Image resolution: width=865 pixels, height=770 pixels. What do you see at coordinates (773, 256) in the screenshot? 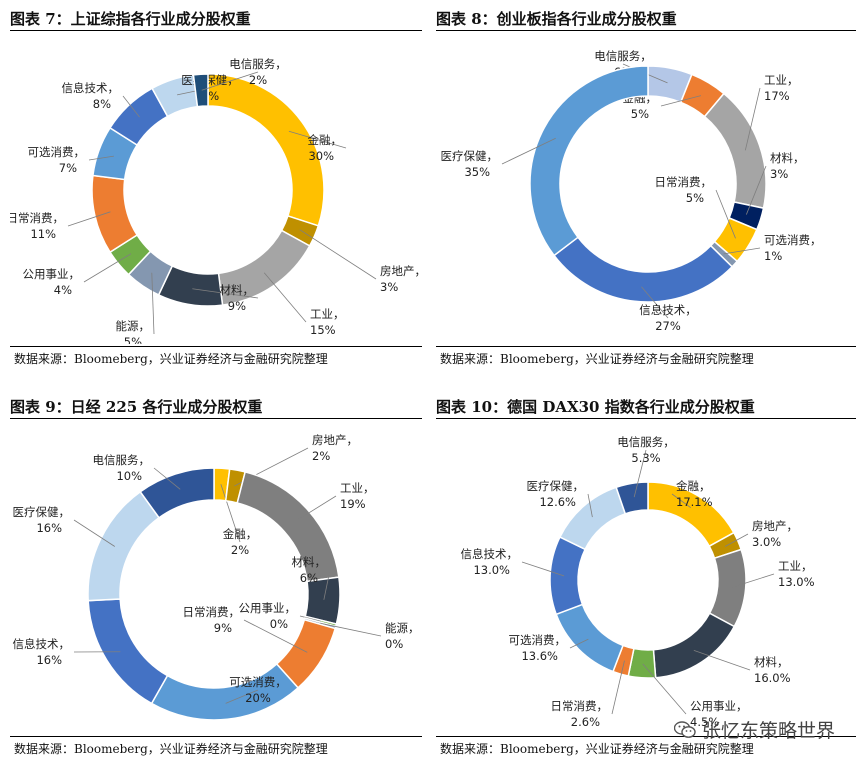
I see `slice-value-label: 1%` at bounding box center [773, 256].